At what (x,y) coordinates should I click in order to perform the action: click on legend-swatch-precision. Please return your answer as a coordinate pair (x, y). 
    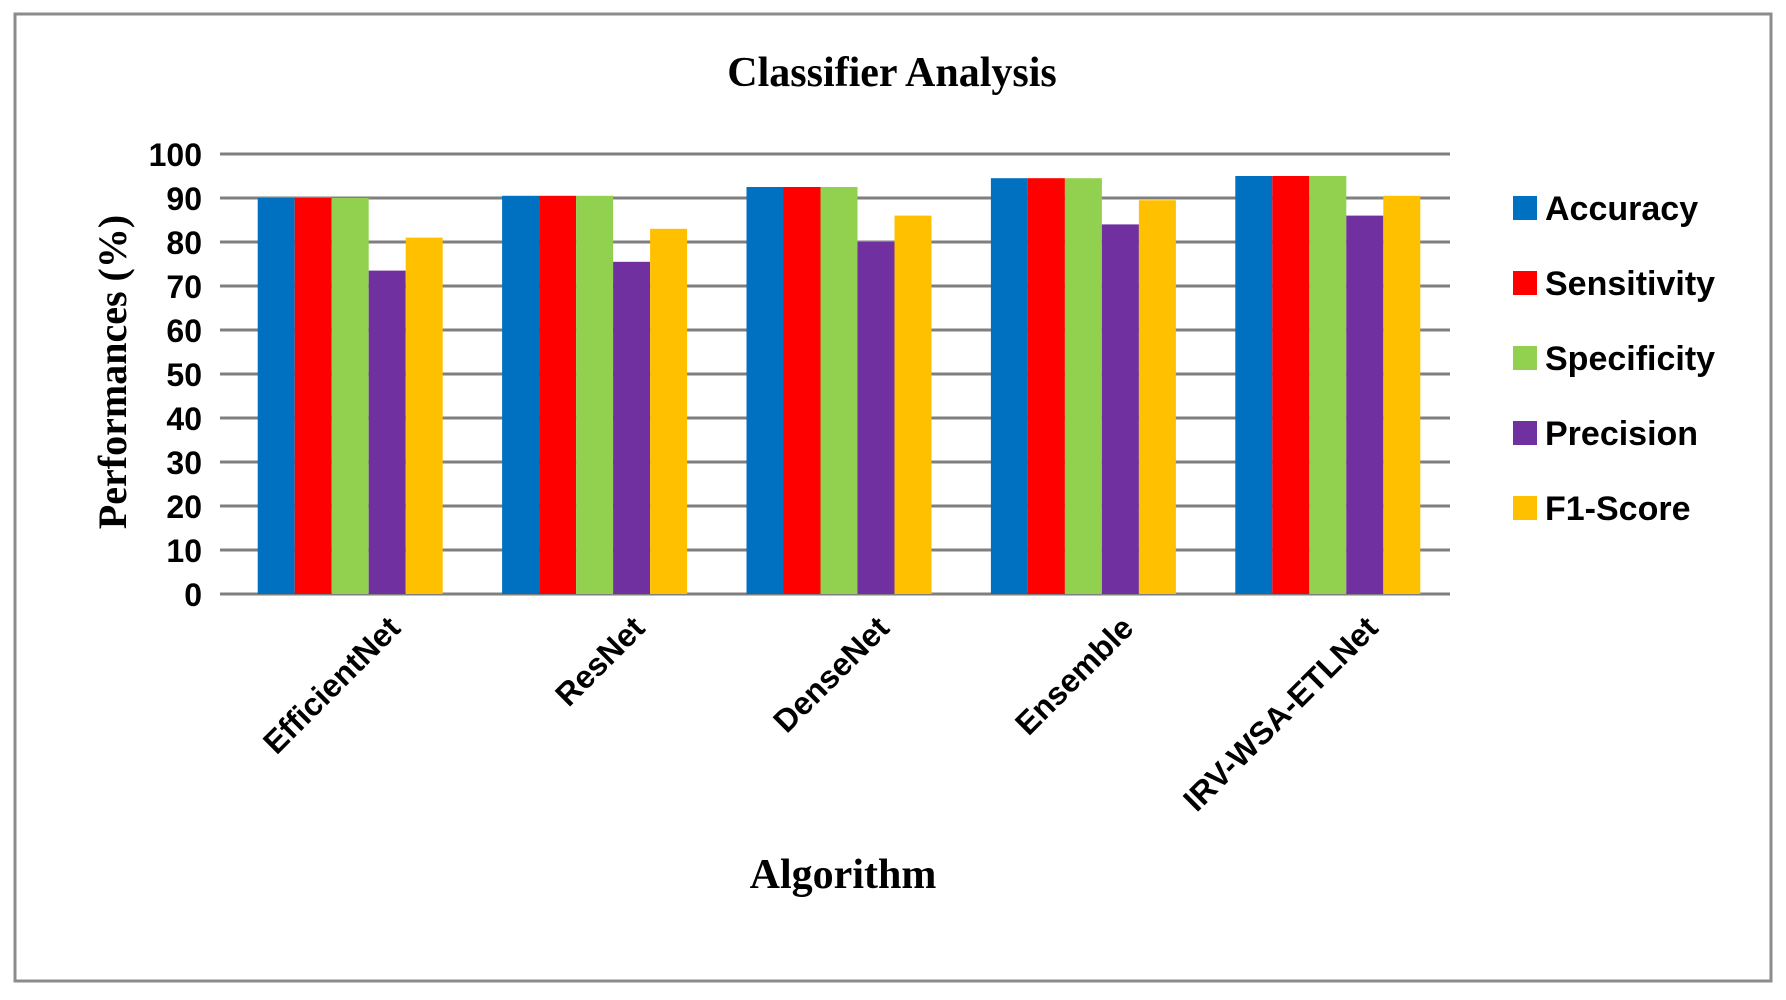
    Looking at the image, I should click on (1525, 433).